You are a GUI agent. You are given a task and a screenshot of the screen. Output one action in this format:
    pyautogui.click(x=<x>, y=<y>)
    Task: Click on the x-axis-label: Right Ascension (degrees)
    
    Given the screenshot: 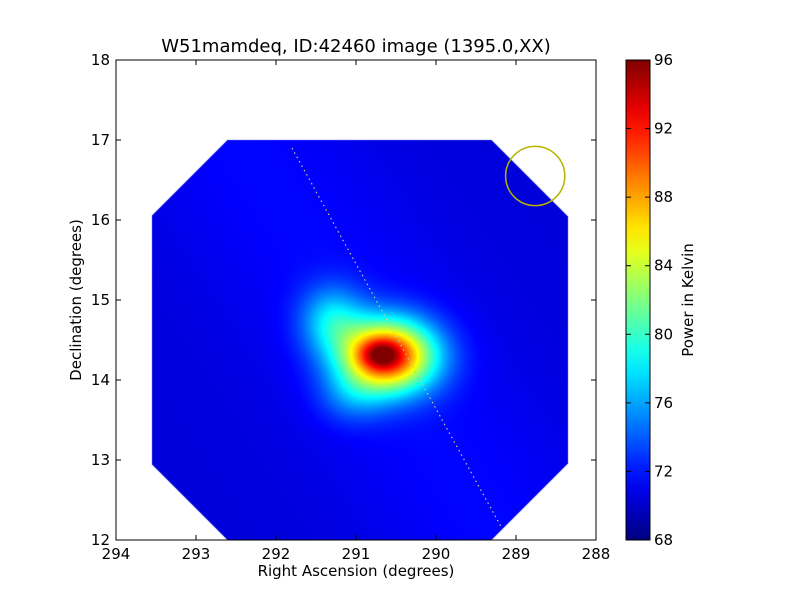 What is the action you would take?
    pyautogui.click(x=356, y=571)
    